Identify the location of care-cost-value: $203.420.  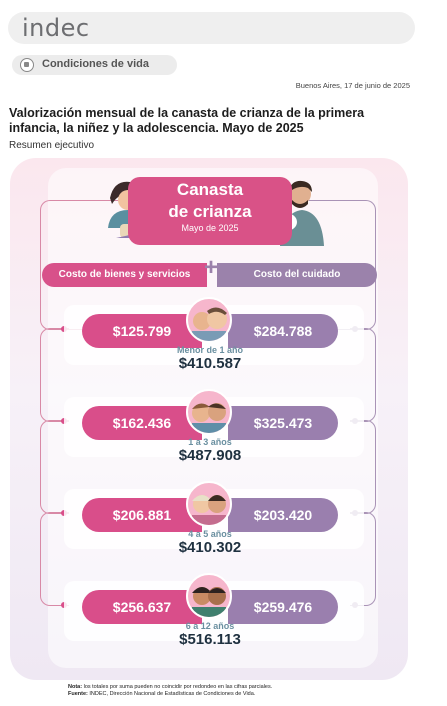
(283, 515).